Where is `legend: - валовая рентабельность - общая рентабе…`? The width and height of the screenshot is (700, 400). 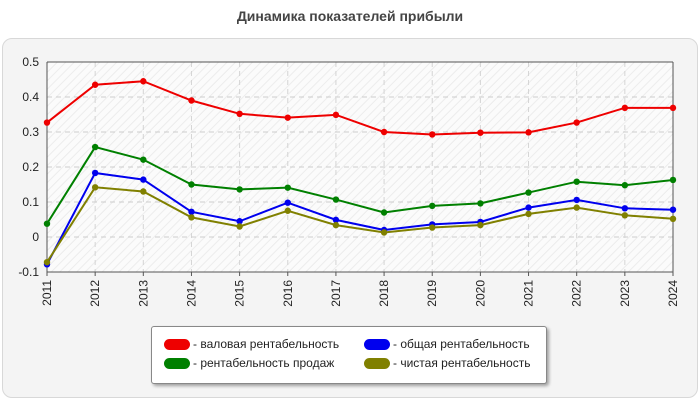
legend: - валовая рентабельность - общая рентабе… is located at coordinates (349, 355).